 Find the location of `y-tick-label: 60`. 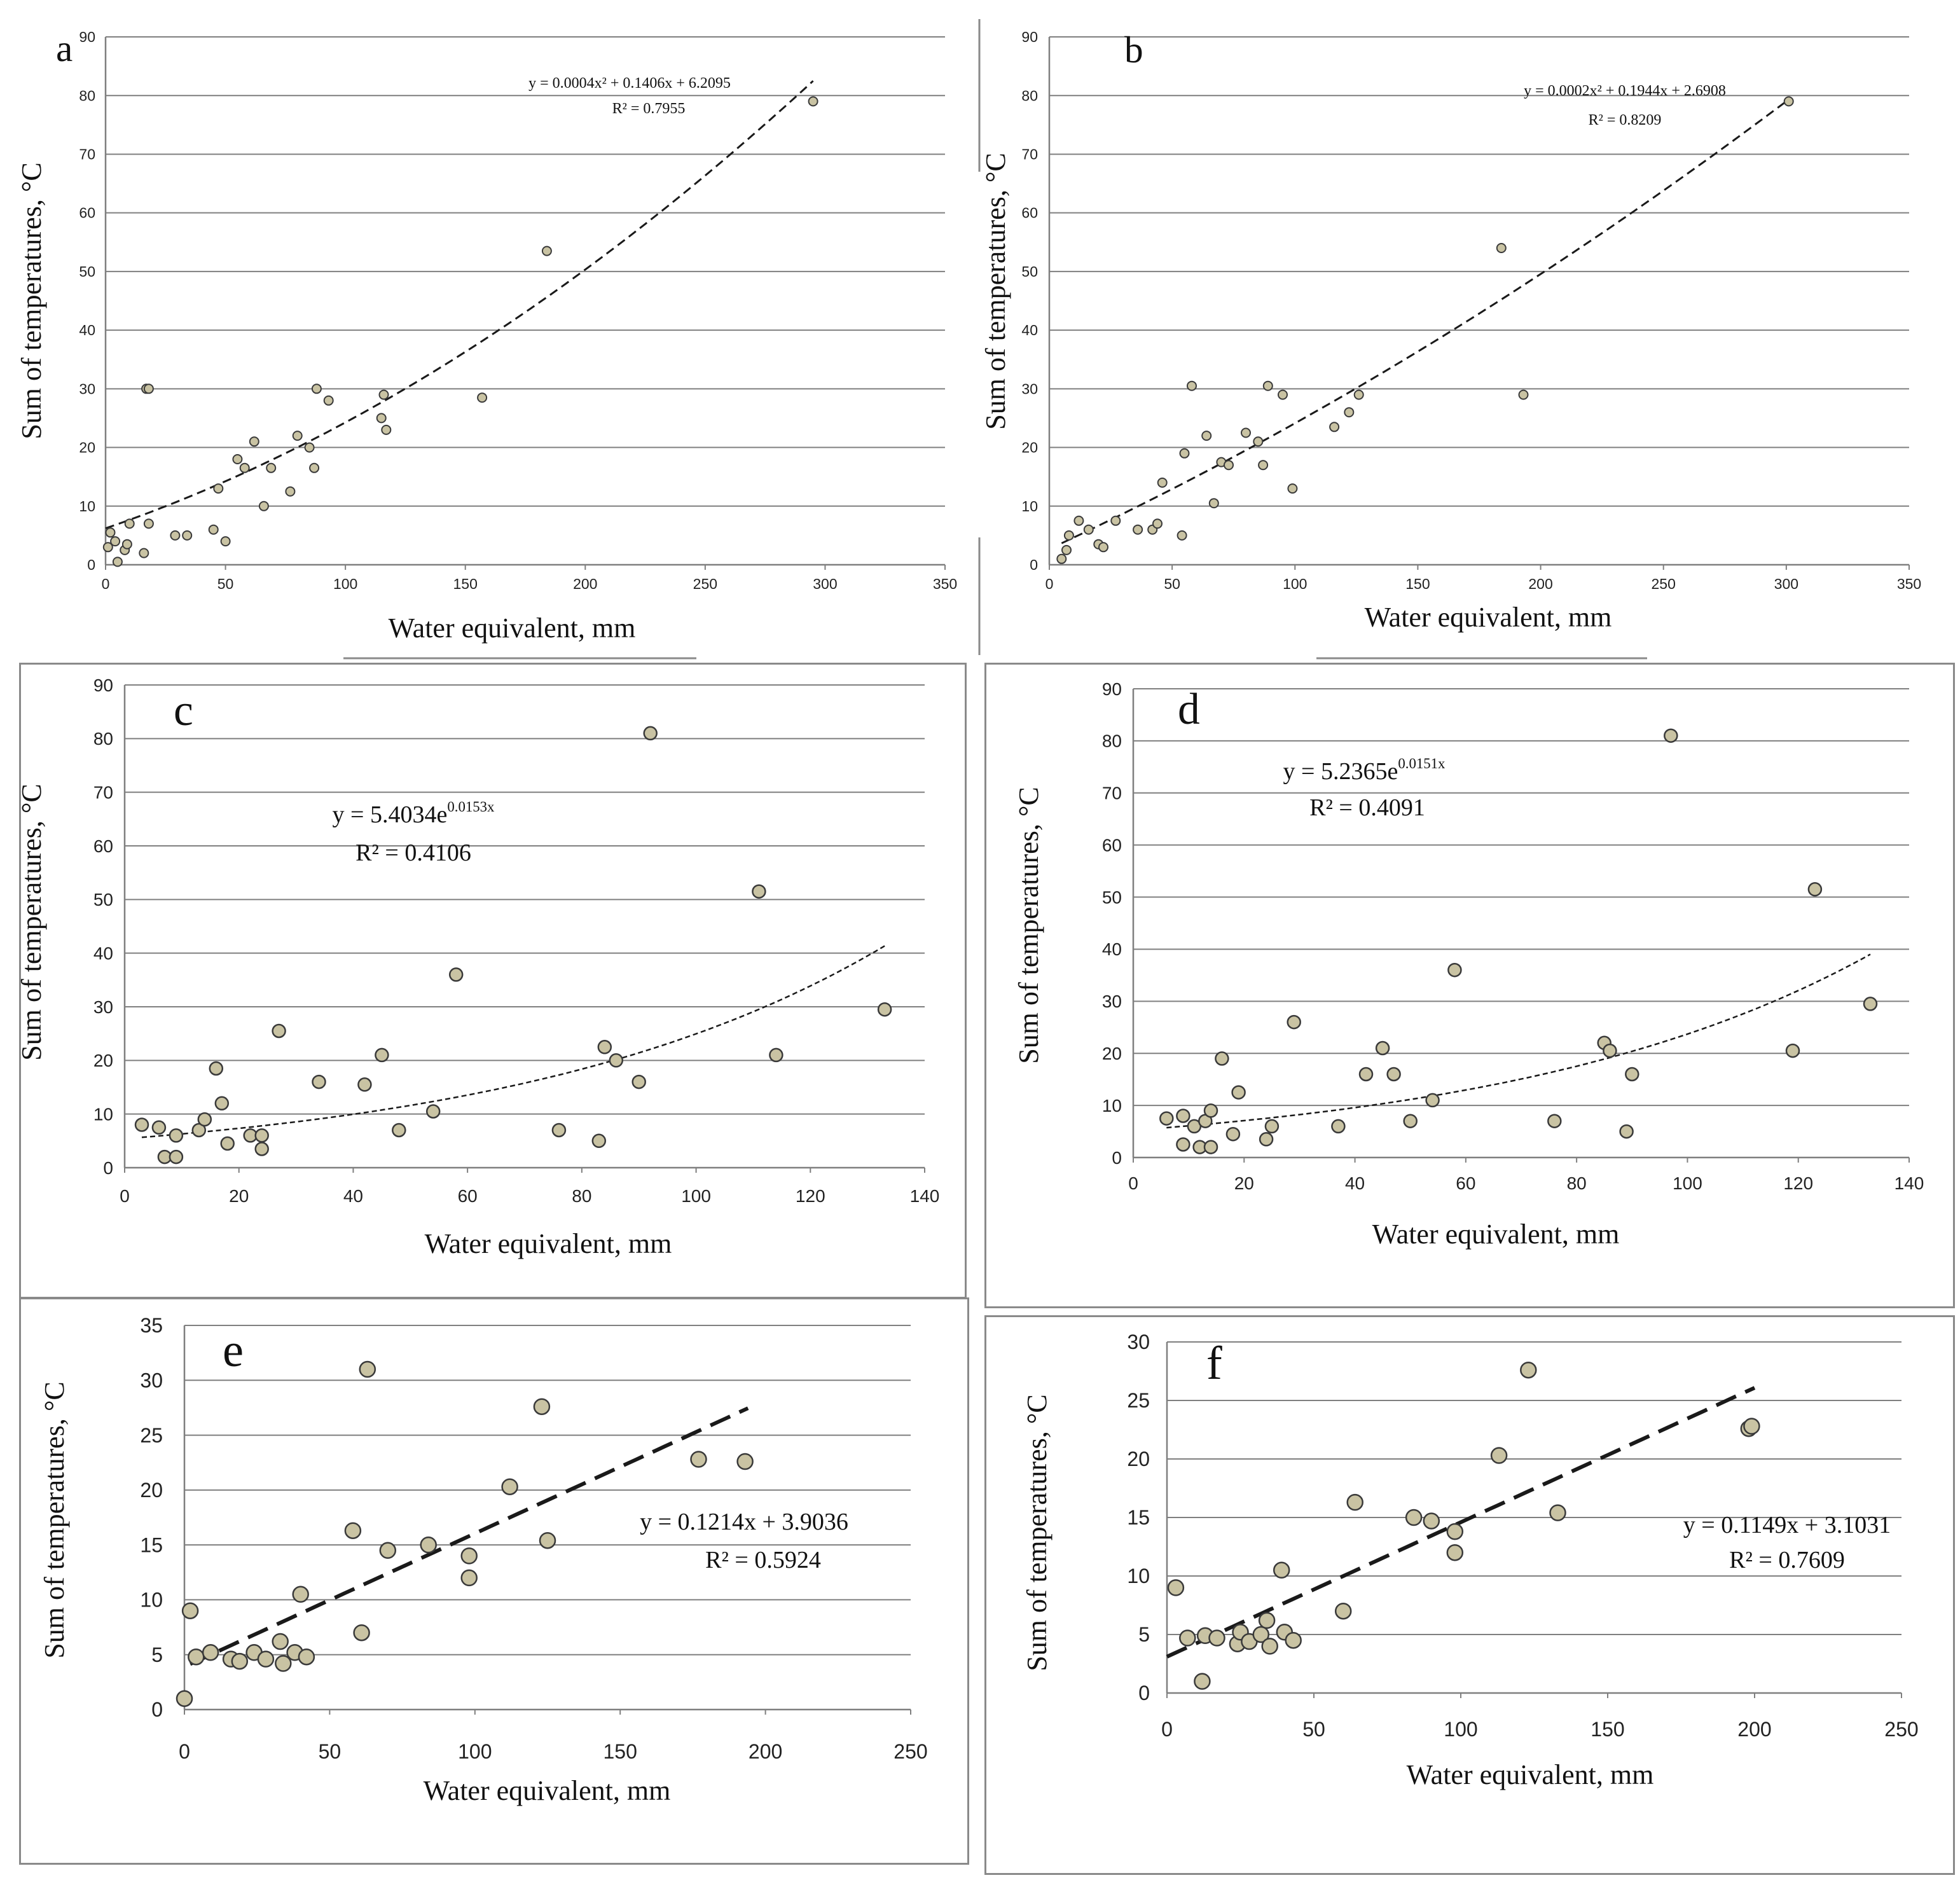

y-tick-label: 60 is located at coordinates (1112, 845).